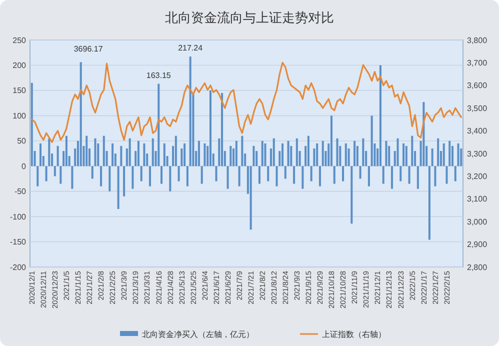  Describe the element at coordinates (477, 85) in the screenshot. I see `y2-tick-label: 3,600` at that location.